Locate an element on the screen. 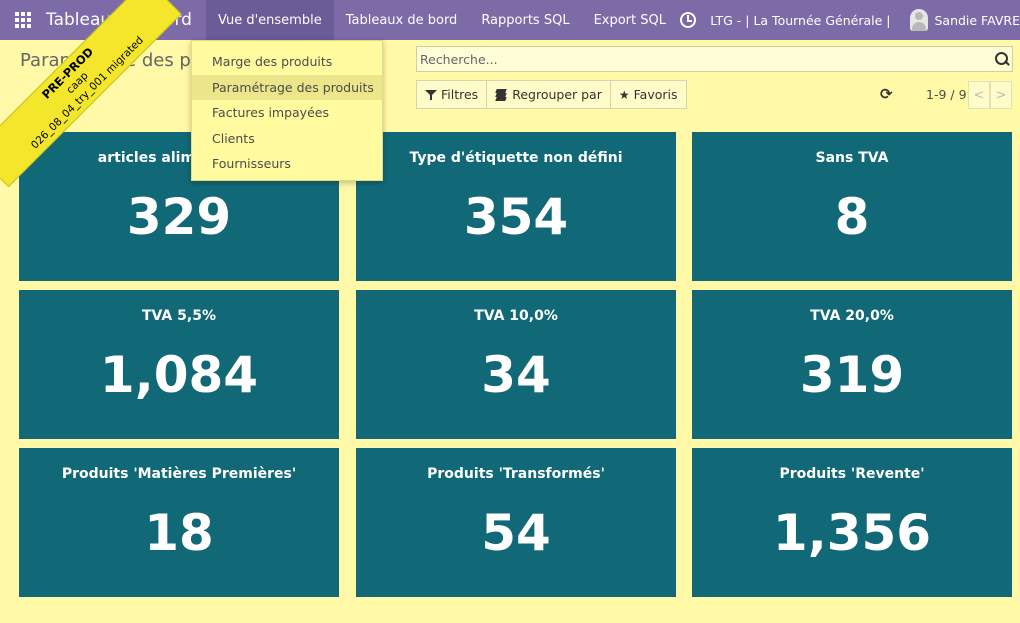 This screenshot has width=1020, height=623. group-by-label: Regrouper par is located at coordinates (557, 94).